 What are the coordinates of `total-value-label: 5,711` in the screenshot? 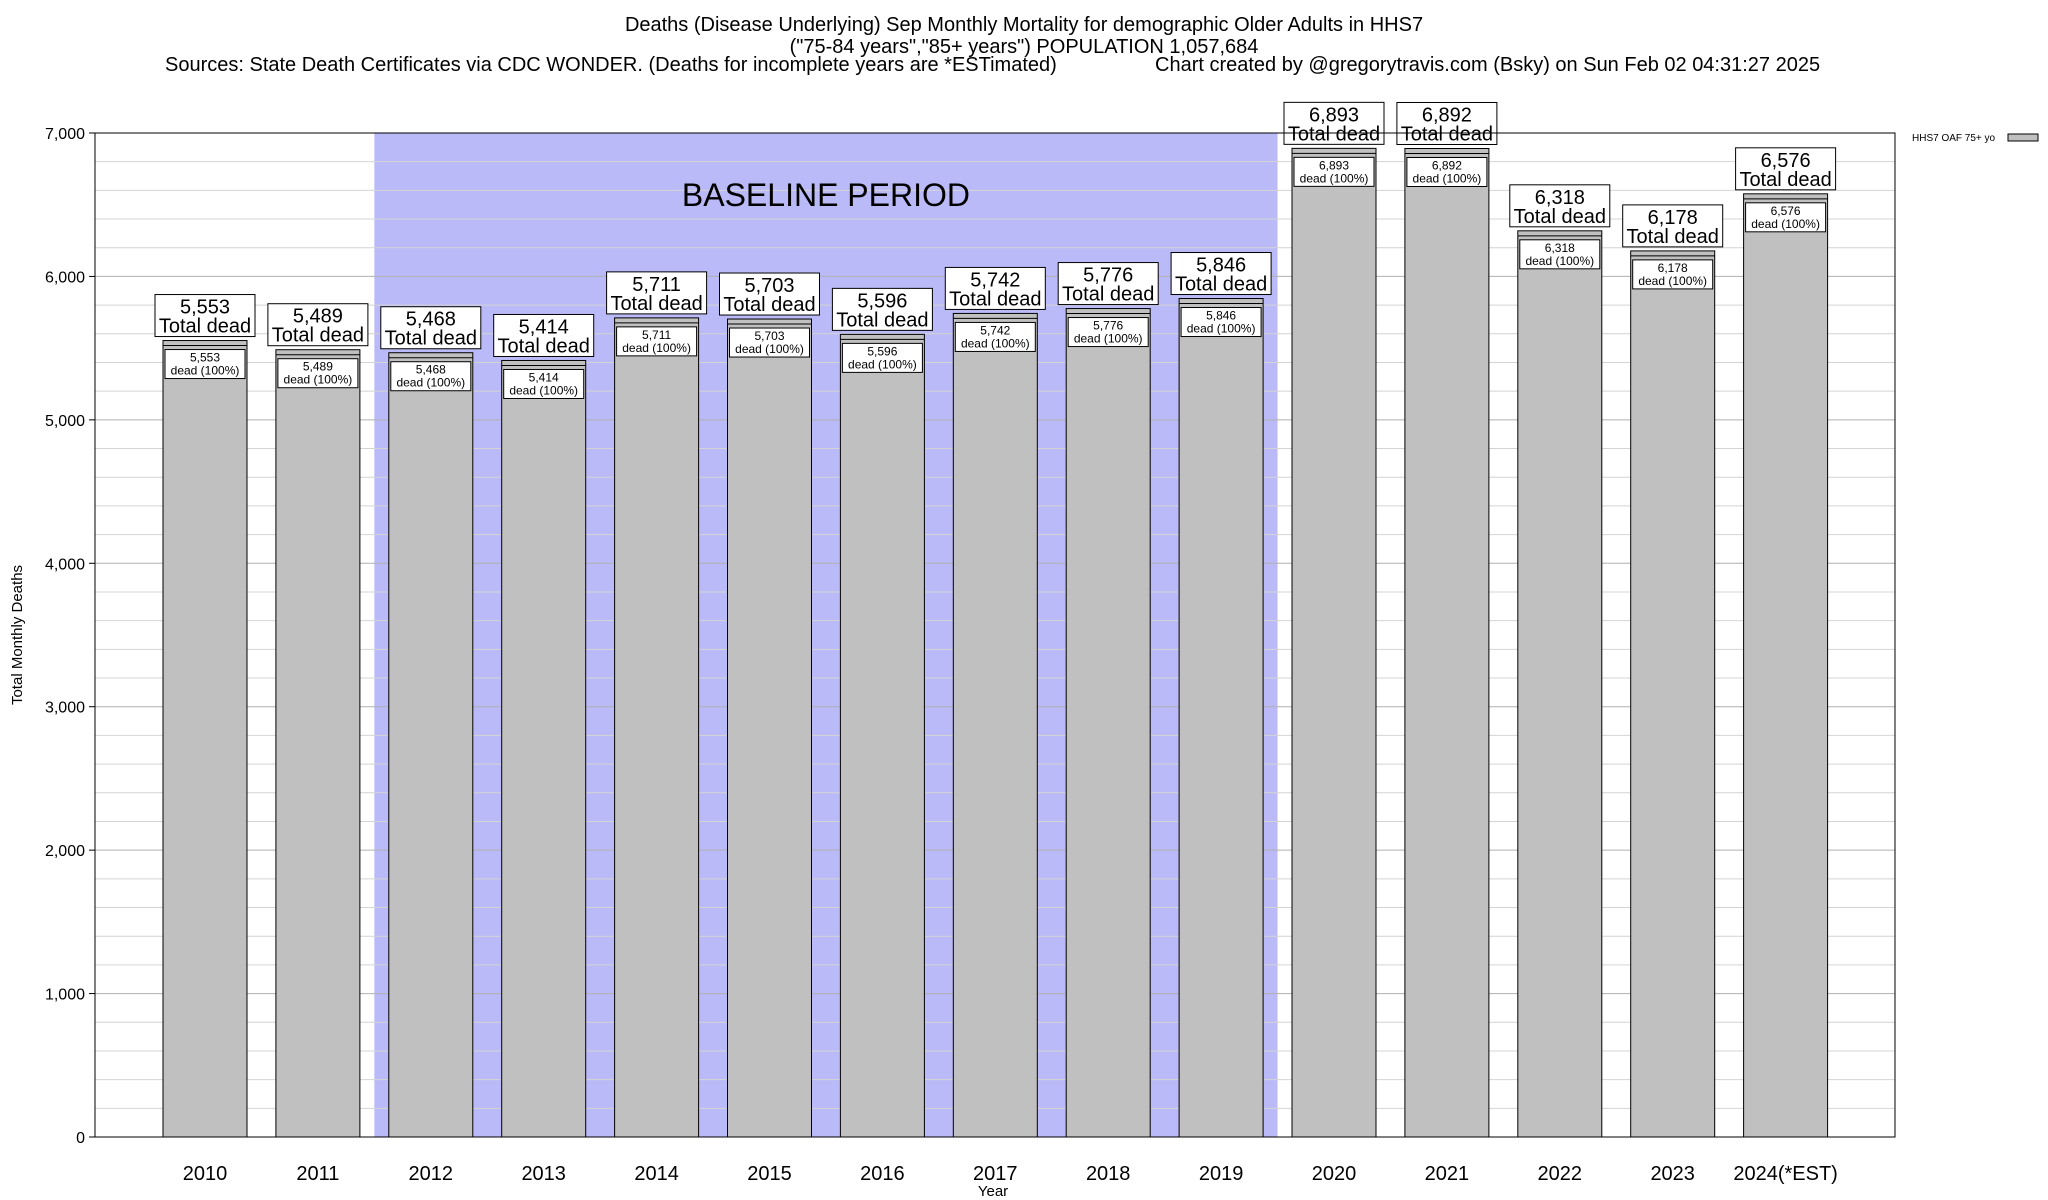 It's located at (656, 285).